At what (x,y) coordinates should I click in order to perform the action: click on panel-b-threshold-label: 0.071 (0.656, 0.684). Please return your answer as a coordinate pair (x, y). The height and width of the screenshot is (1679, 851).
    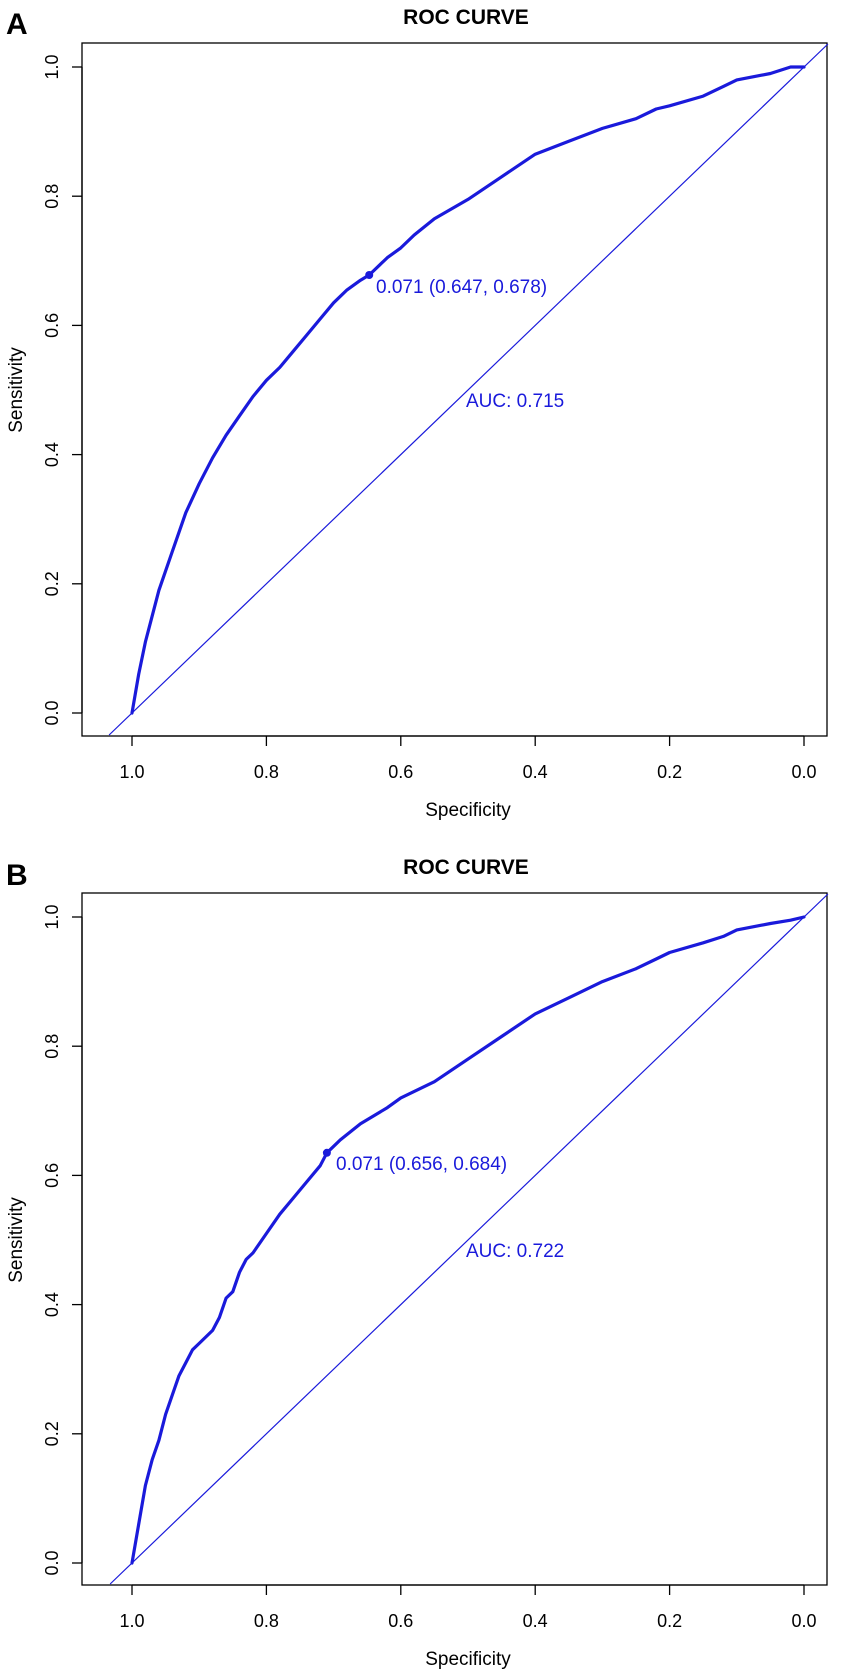
    Looking at the image, I should click on (421, 1164).